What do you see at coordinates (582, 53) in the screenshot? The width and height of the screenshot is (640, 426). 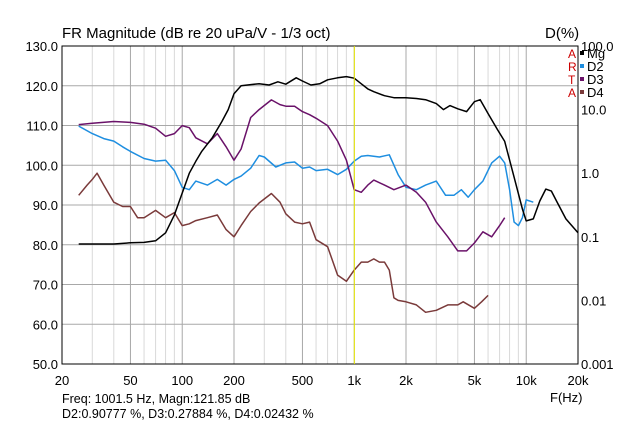 I see `legend-swatch-mg` at bounding box center [582, 53].